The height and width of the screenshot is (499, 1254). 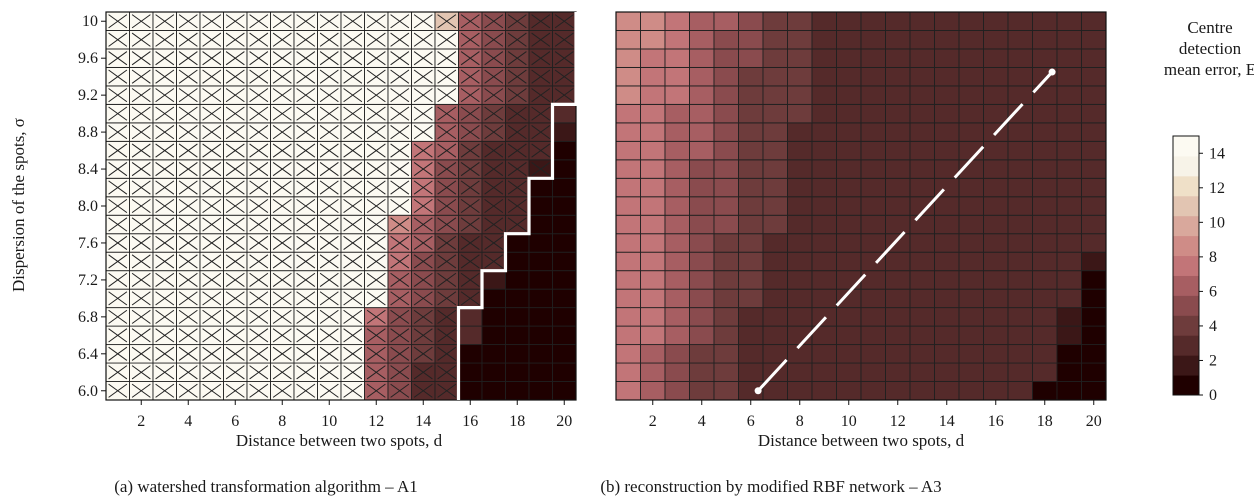 I want to click on colorbar-frame, so click(x=1186, y=265).